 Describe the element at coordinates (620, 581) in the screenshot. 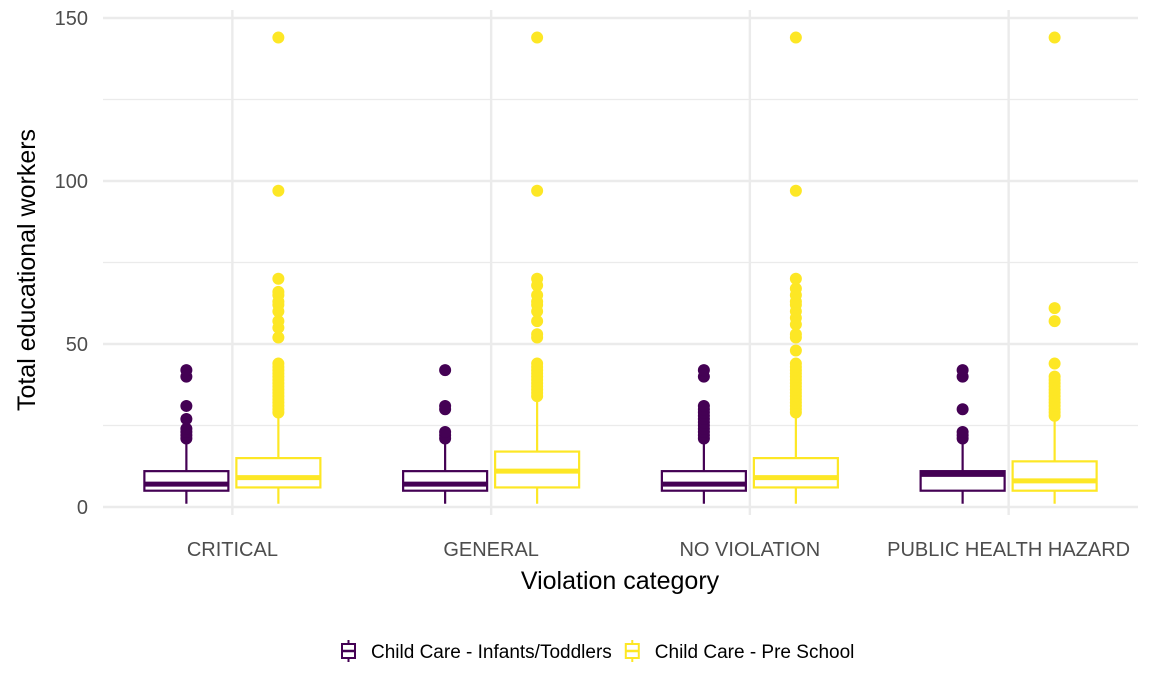

I see `x-axis-title: Violation category` at that location.